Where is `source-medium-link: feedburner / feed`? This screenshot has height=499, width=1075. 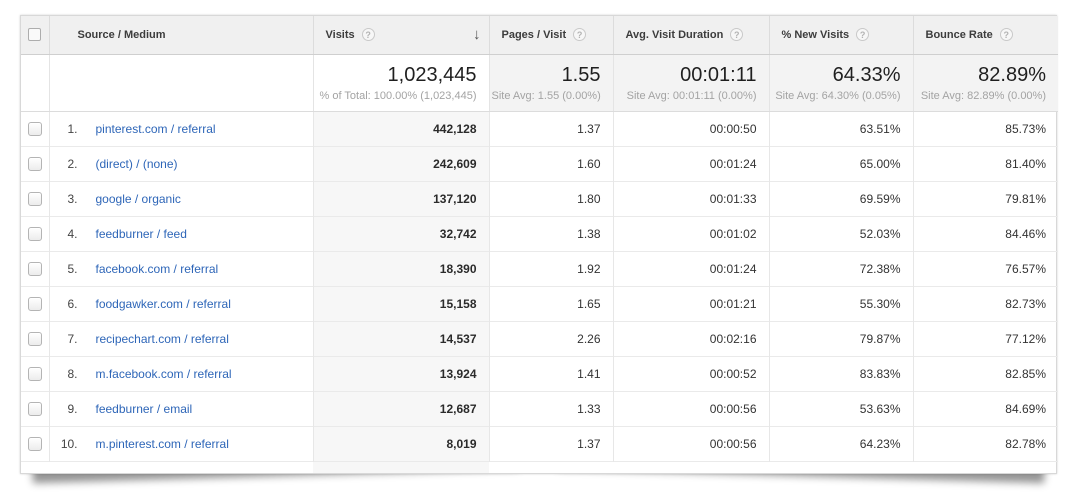 source-medium-link: feedburner / feed is located at coordinates (141, 233).